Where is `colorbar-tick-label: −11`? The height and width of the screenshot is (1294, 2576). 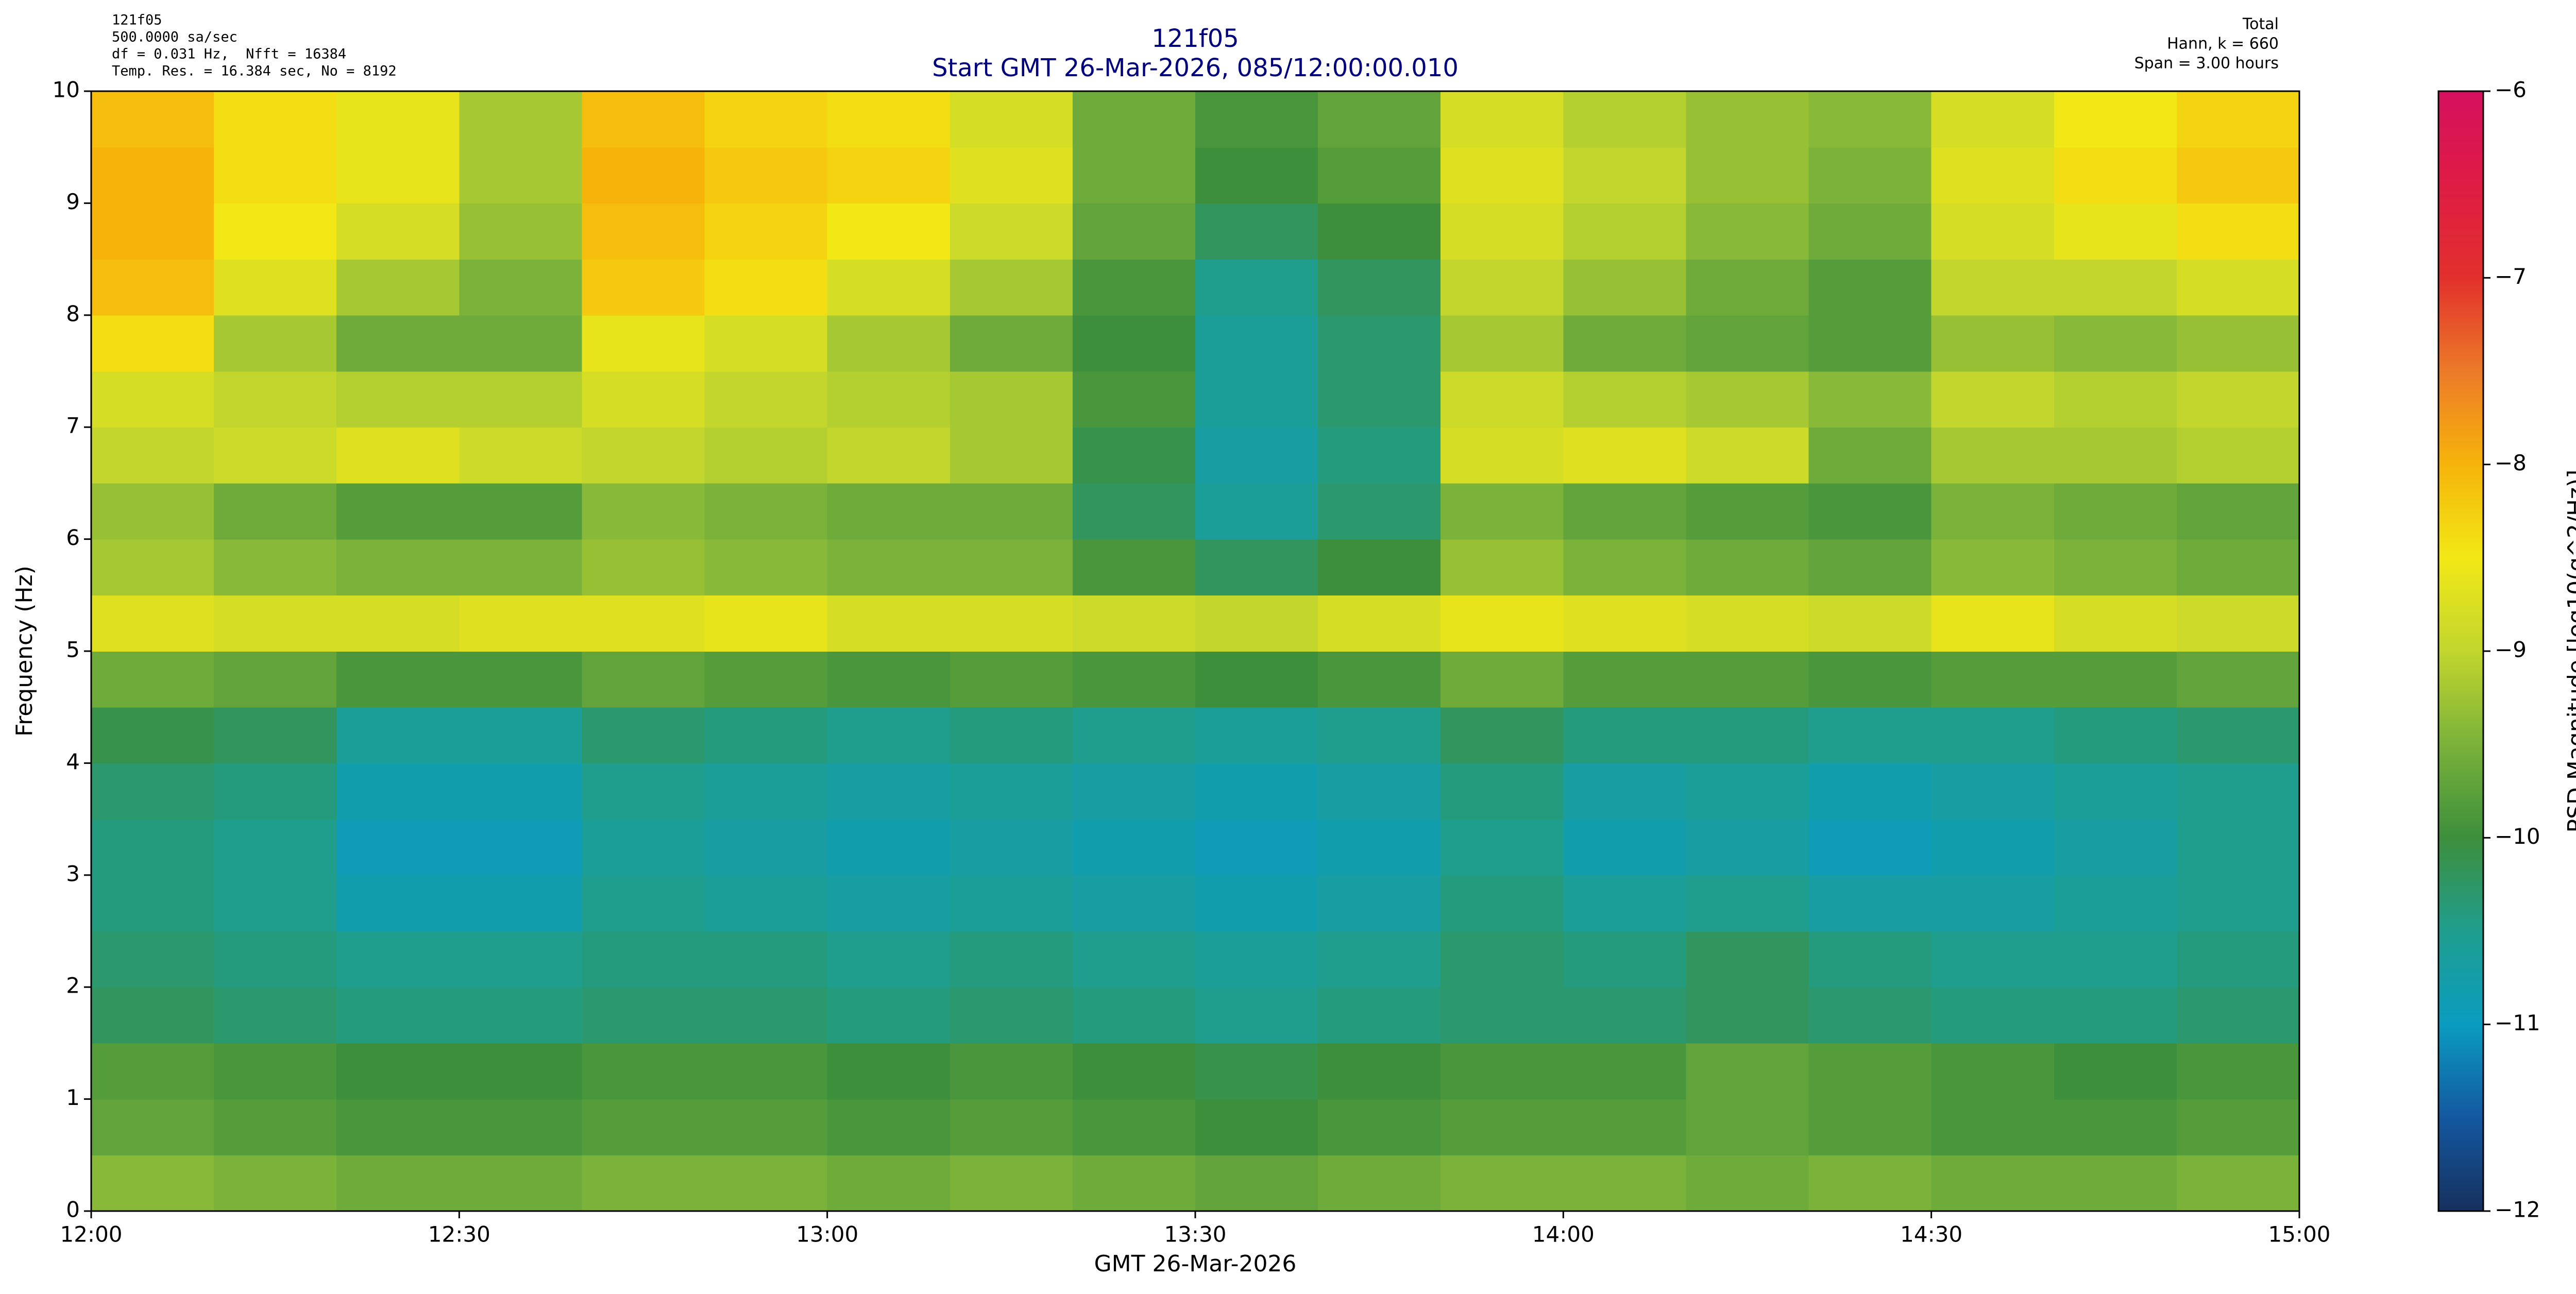
colorbar-tick-label: −11 is located at coordinates (2517, 1022).